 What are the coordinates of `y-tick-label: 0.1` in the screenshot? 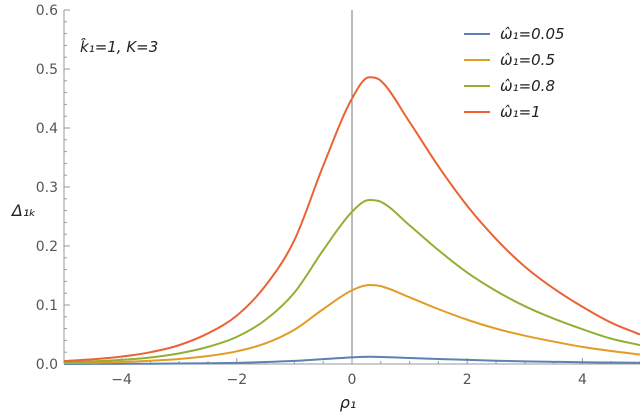 It's located at (47, 306).